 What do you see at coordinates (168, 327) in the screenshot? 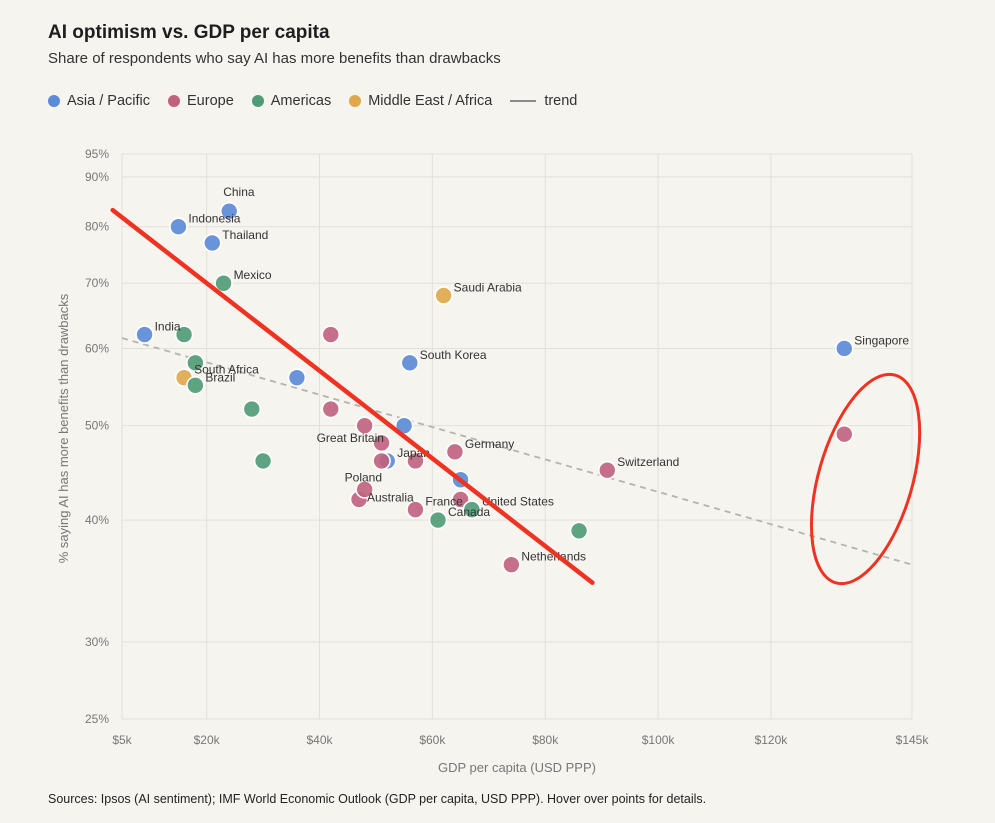
I see `point-label: India` at bounding box center [168, 327].